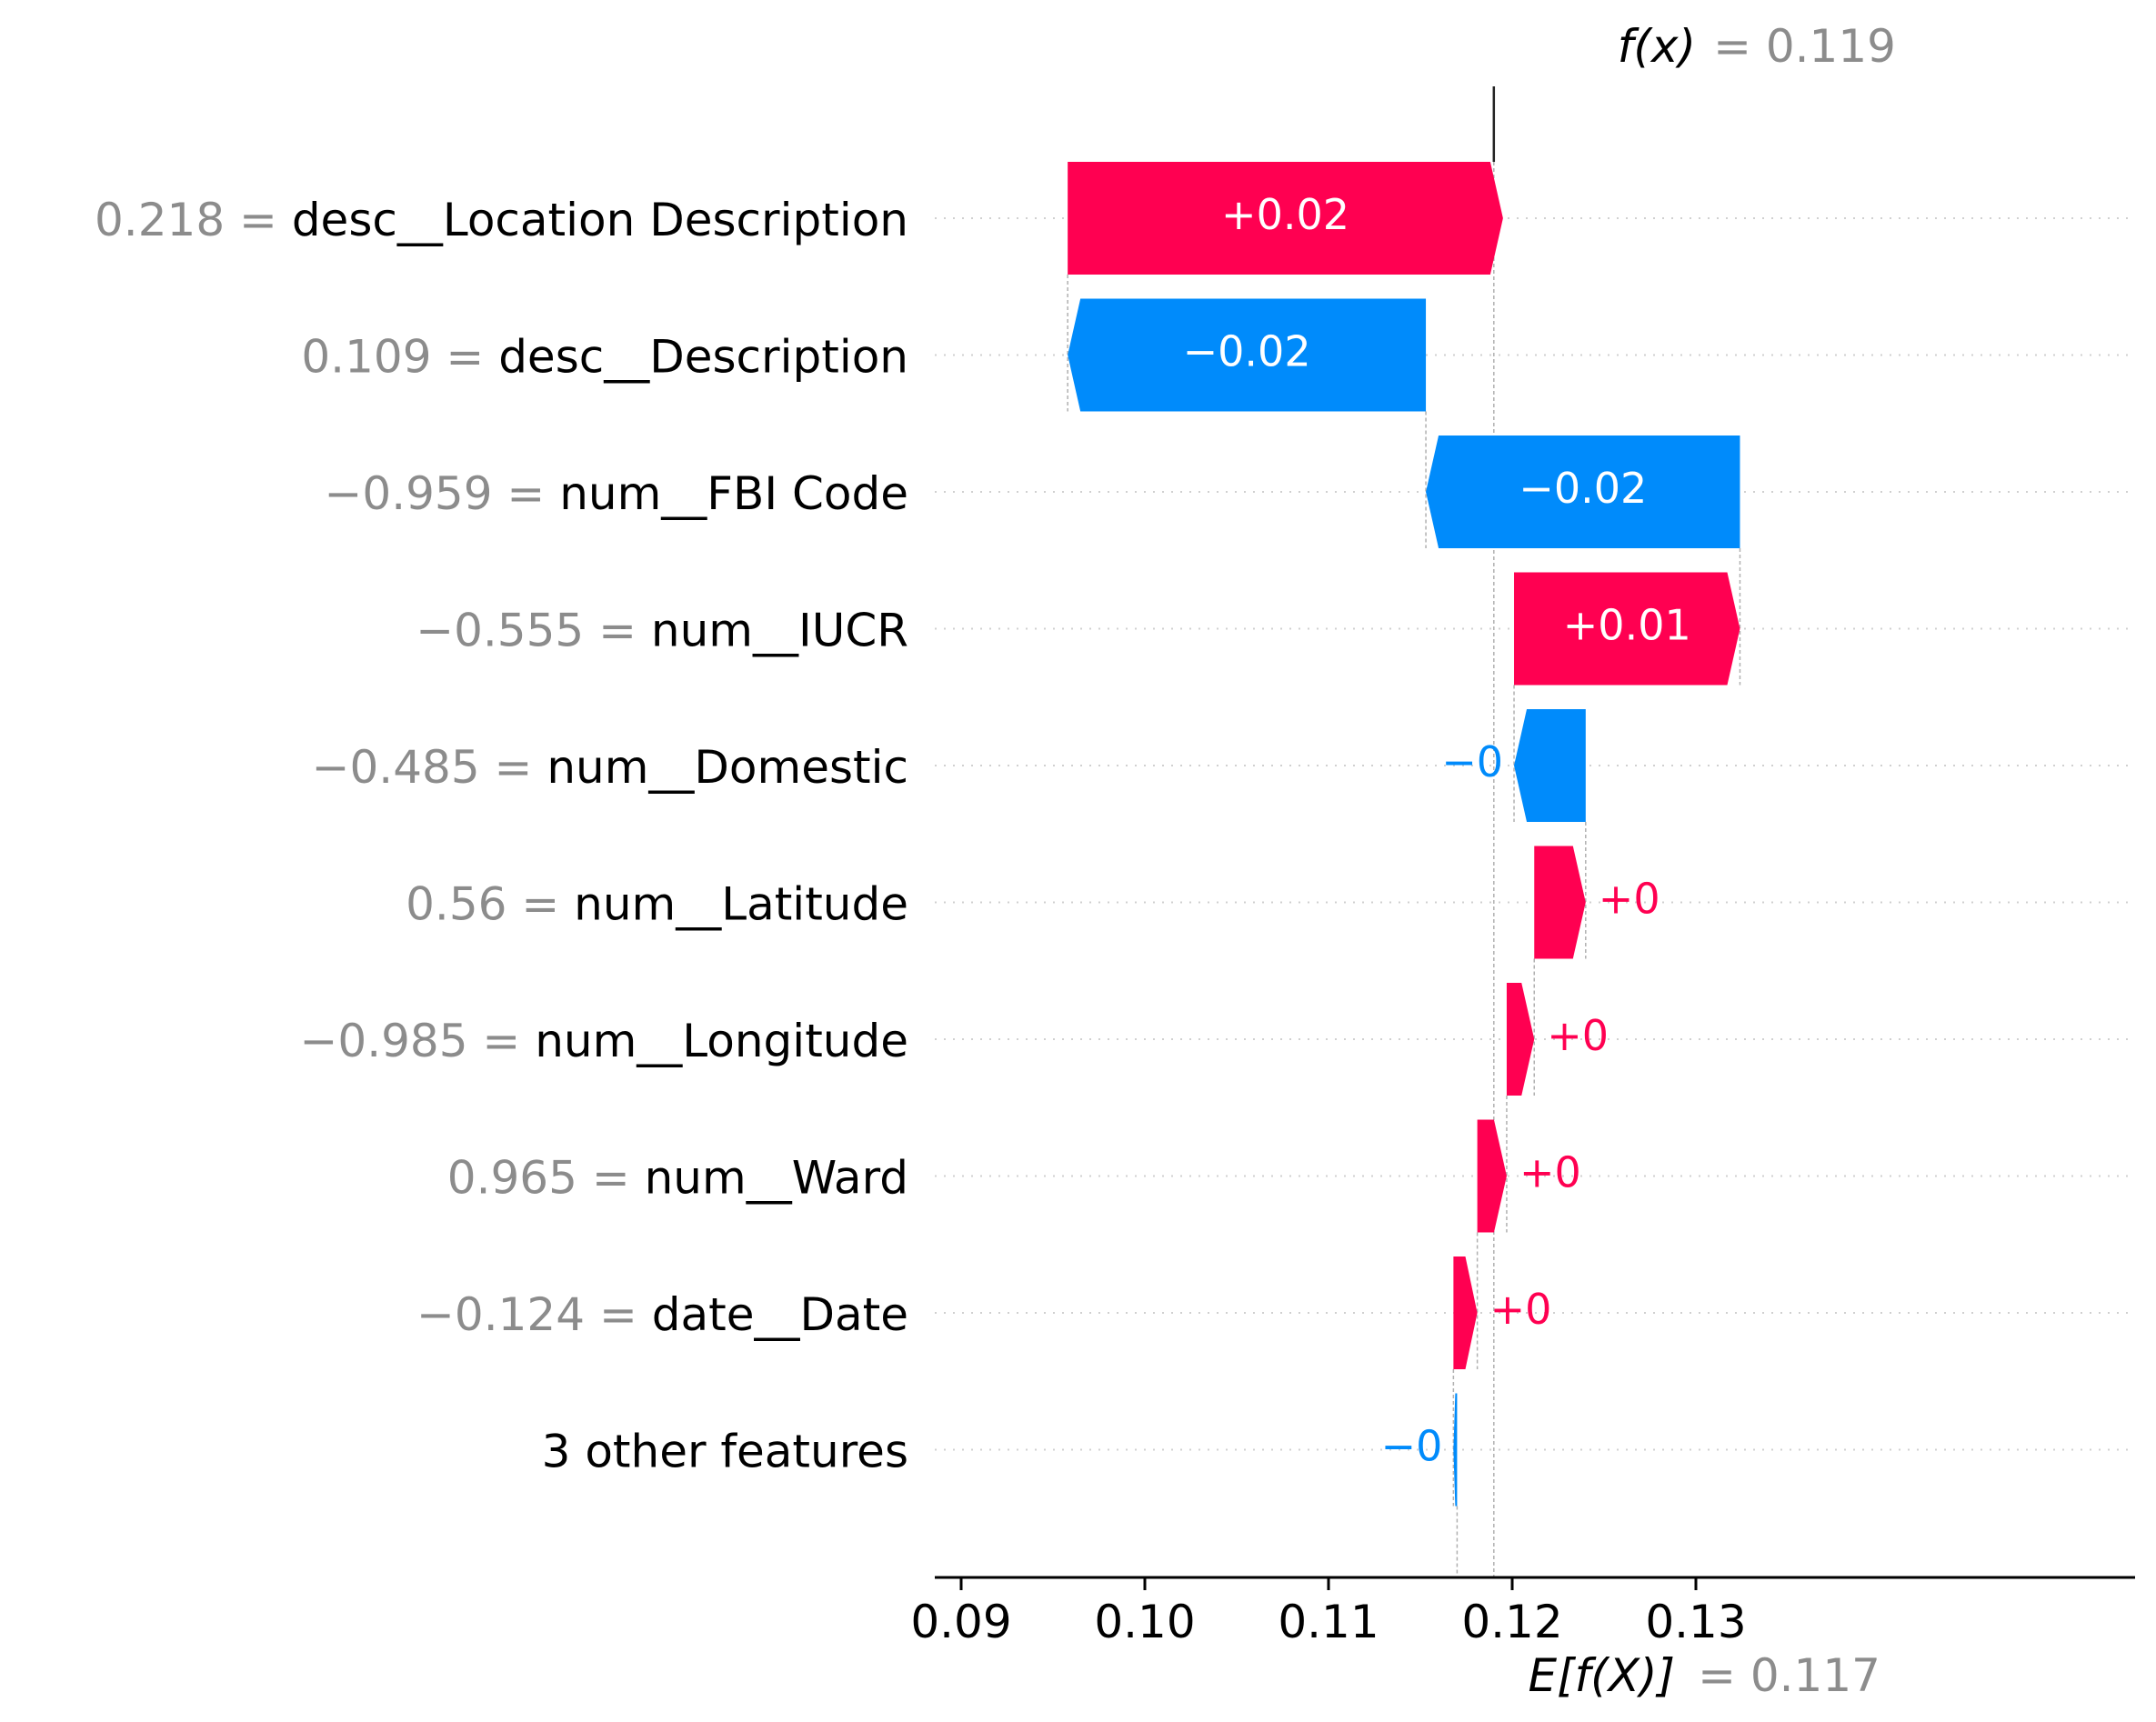 This screenshot has width=2156, height=1722. I want to click on feature-name: num__Longitude, so click(721, 1041).